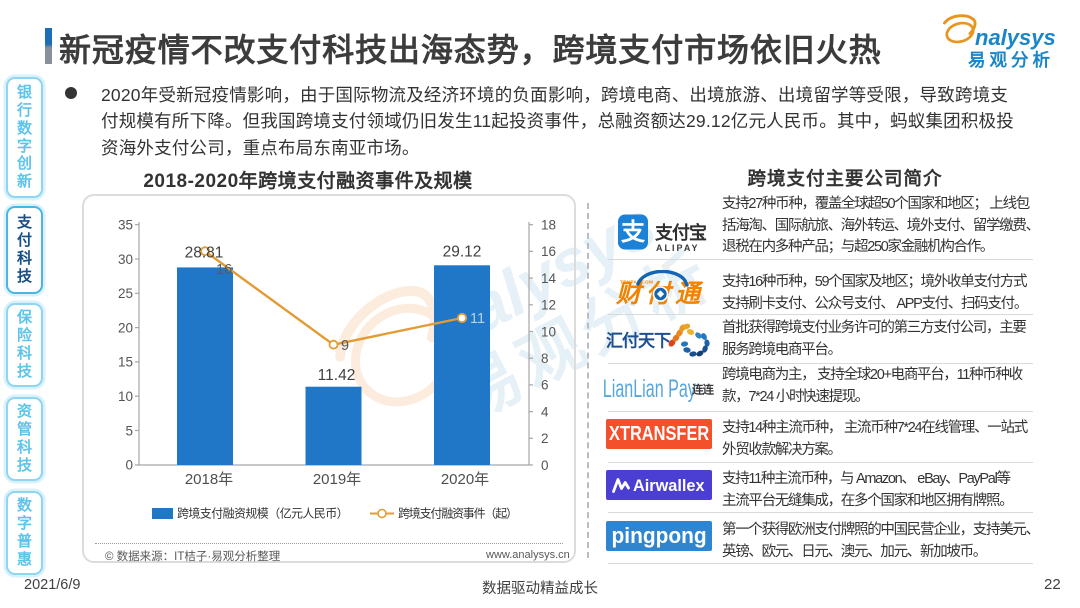 This screenshot has height=608, width=1080. I want to click on svg-text: 29.12, so click(462, 252).